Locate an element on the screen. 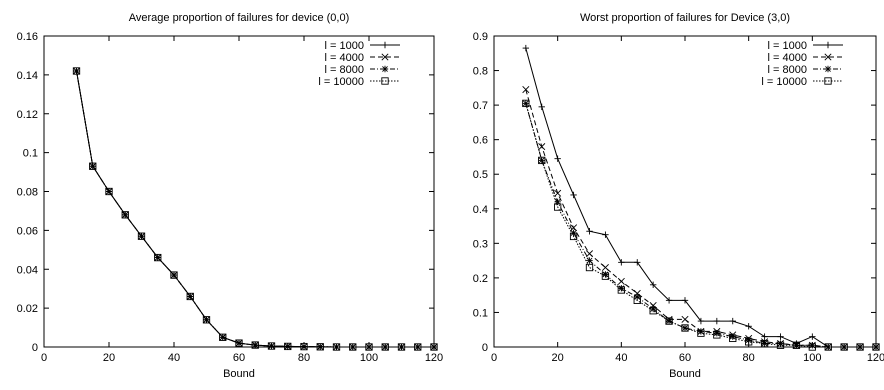  x-axis-label: Bound is located at coordinates (685, 374).